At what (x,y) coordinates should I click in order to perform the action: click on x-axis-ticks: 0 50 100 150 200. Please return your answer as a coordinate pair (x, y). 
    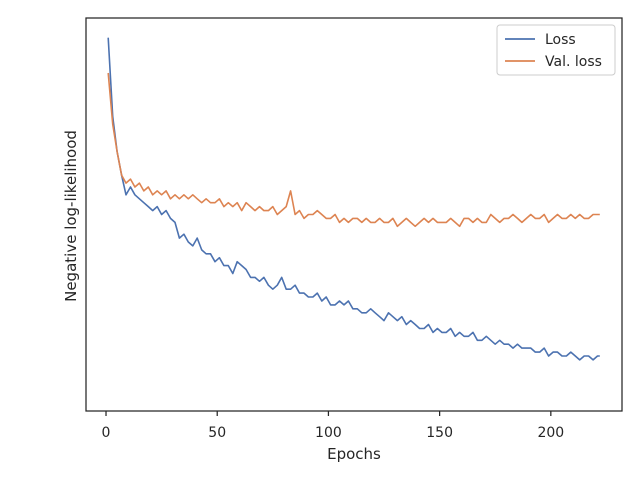
    Looking at the image, I should click on (333, 426).